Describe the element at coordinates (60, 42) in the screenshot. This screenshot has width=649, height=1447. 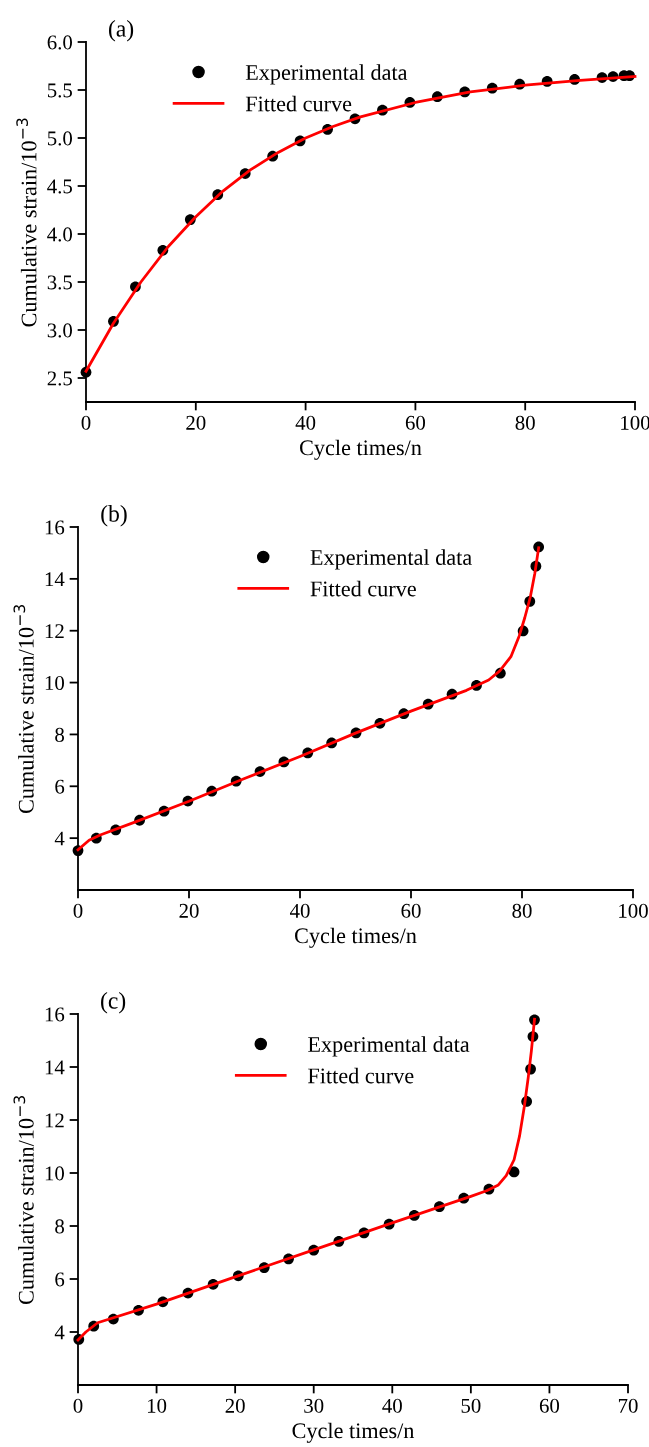
I see `y-tick-label: 6.0` at that location.